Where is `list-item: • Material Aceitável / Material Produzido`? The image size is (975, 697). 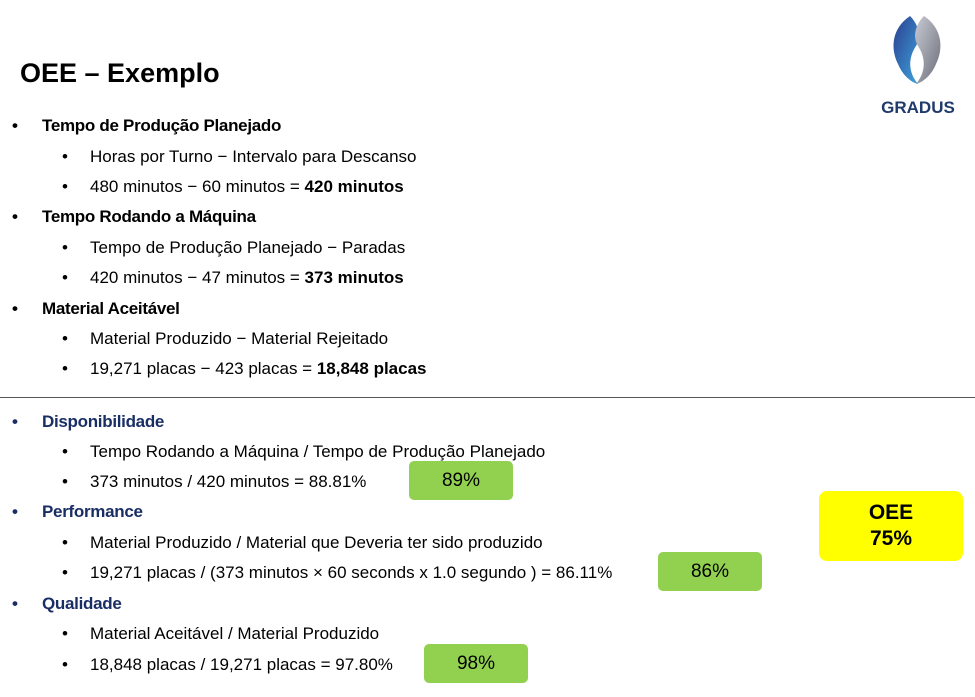 list-item: • Material Aceitável / Material Produzido is located at coordinates (221, 634).